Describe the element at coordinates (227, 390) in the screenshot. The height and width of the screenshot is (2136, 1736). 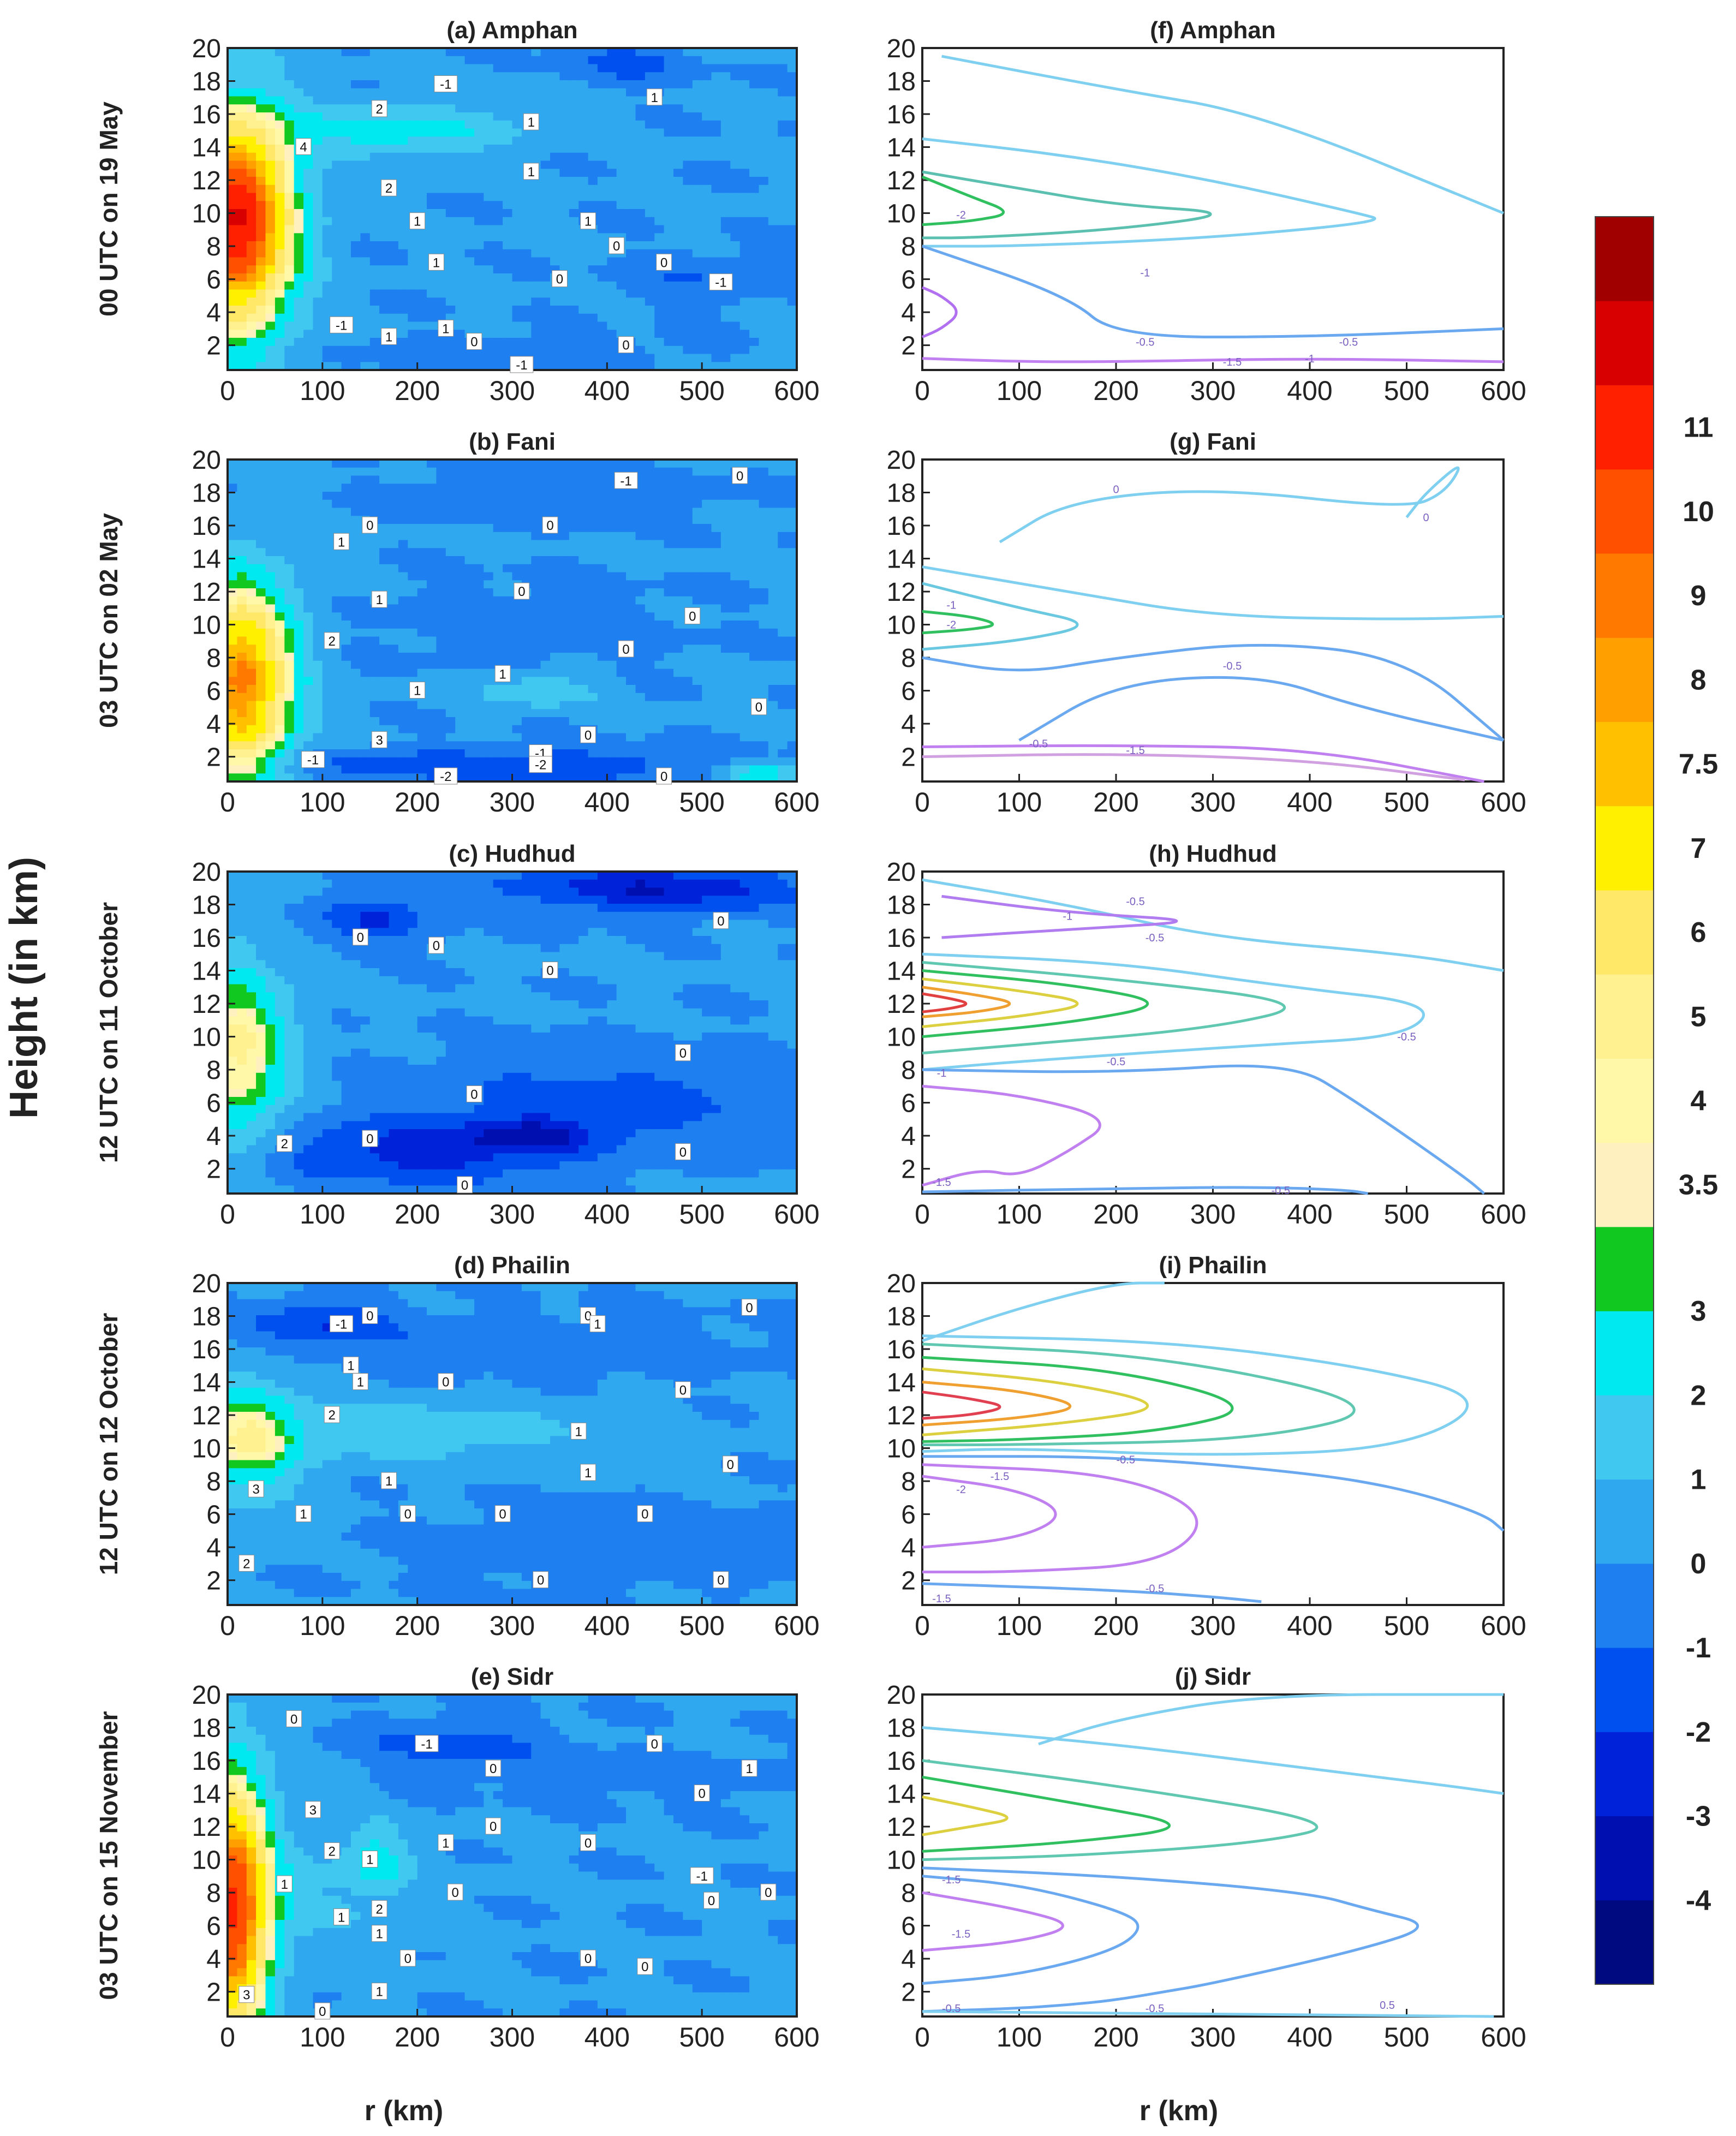
I see `x-tick-label: 0` at that location.